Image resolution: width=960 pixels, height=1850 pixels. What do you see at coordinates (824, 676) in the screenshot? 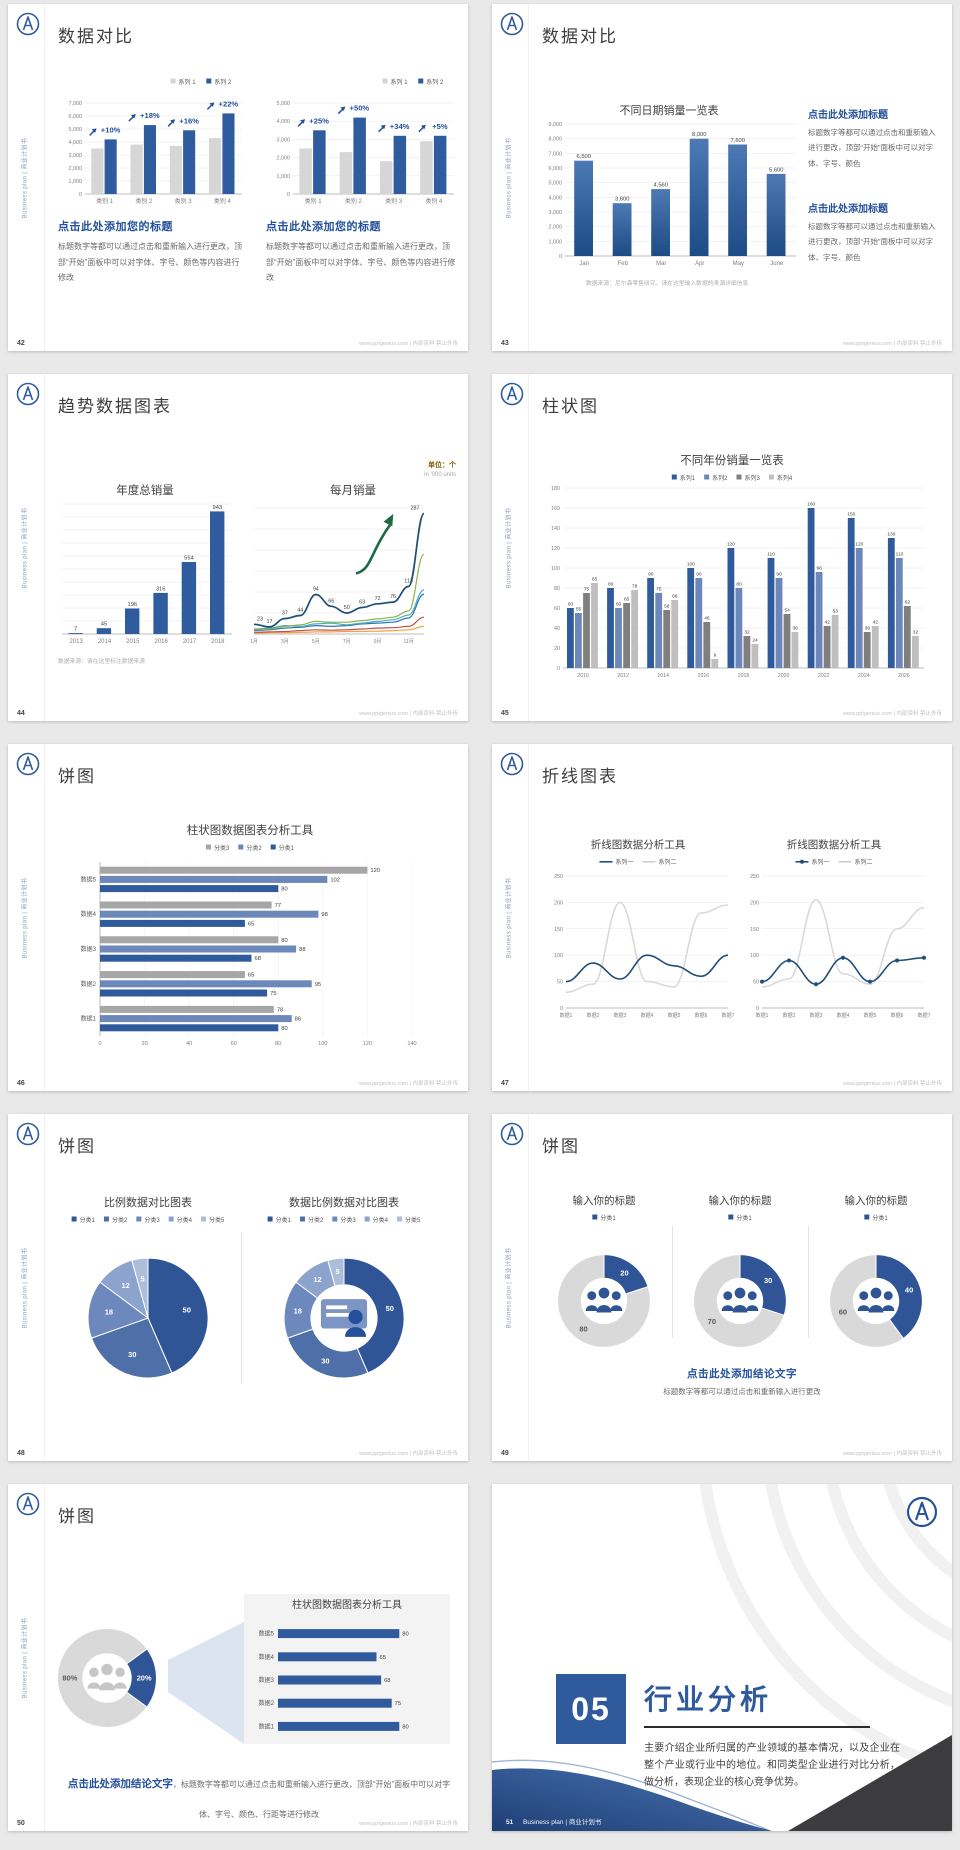
I see `svg-text: 2022` at bounding box center [824, 676].